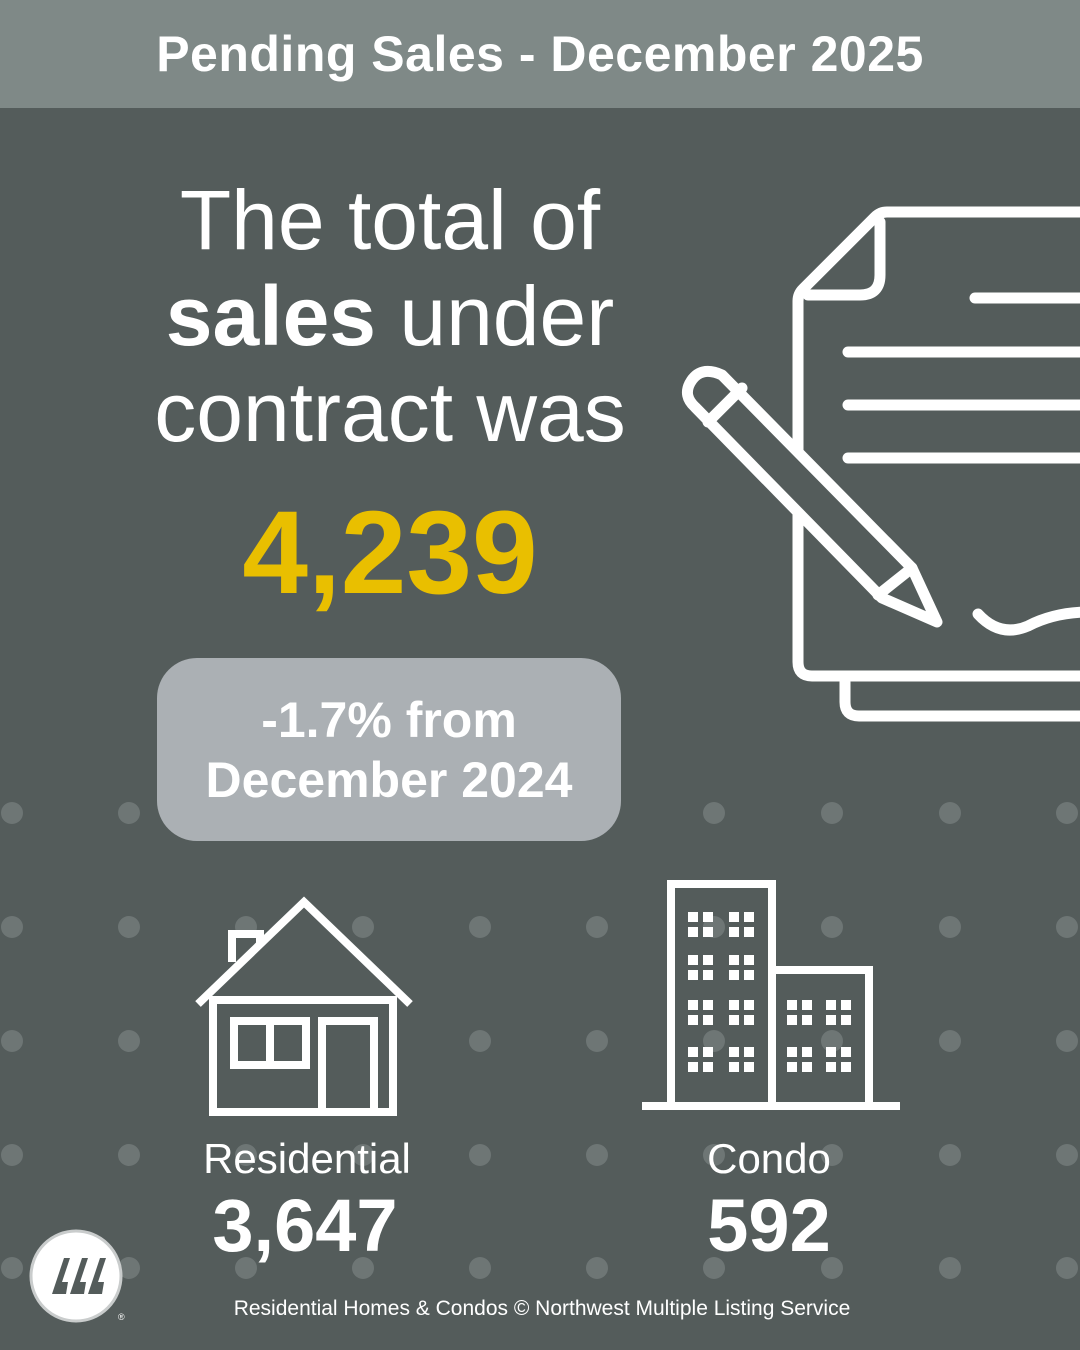 The image size is (1080, 1350). What do you see at coordinates (389, 779) in the screenshot?
I see `change-line-2: December 2024` at bounding box center [389, 779].